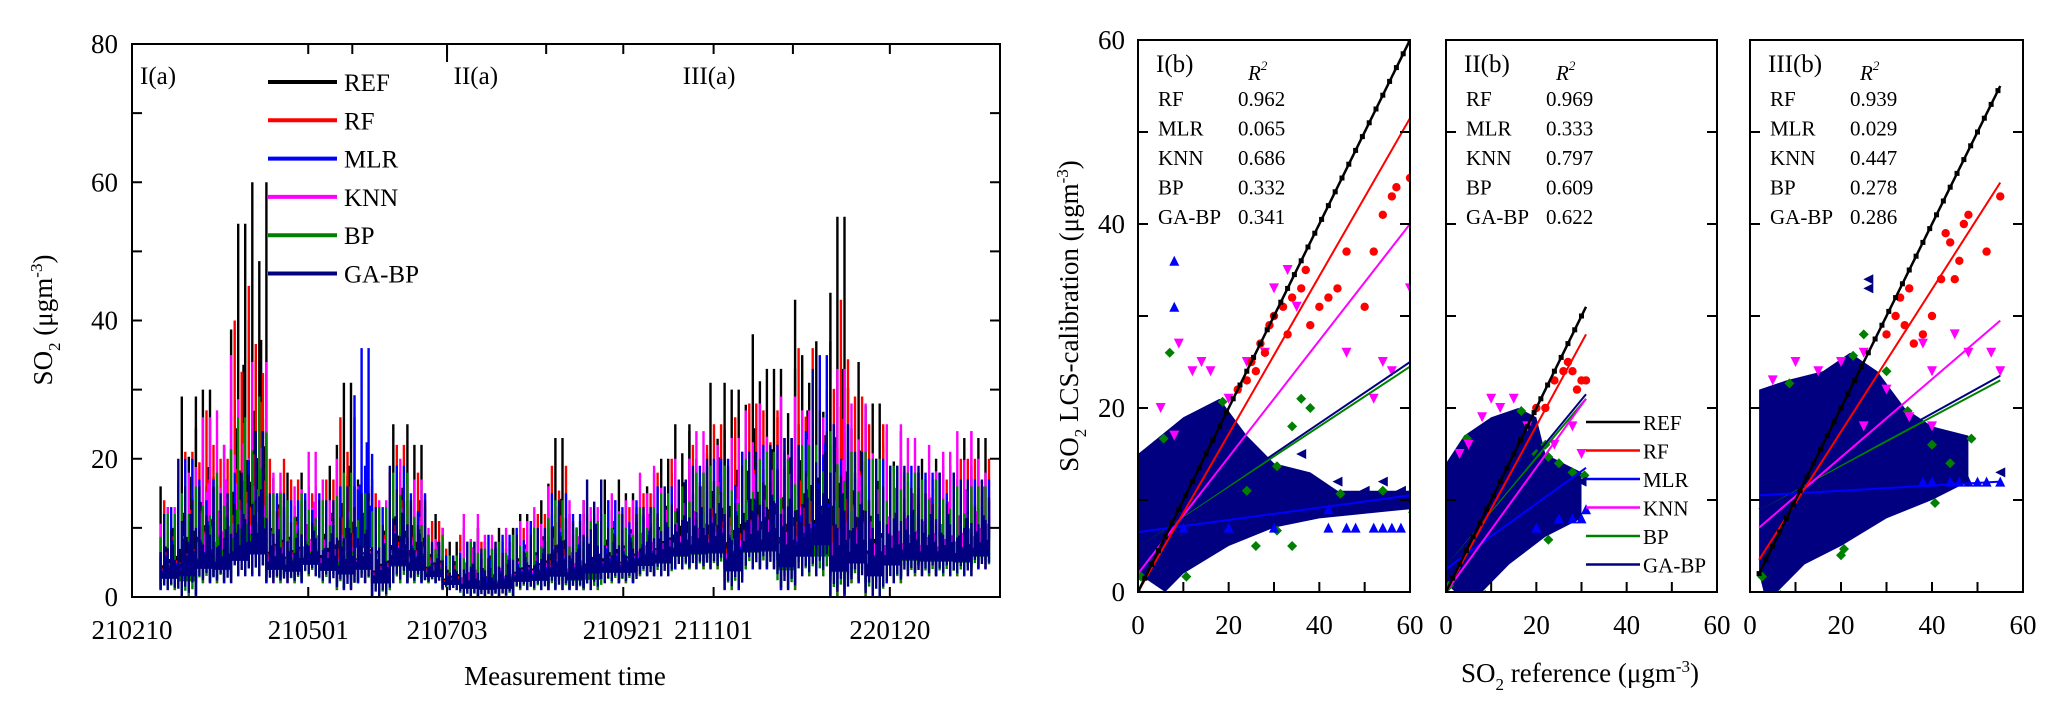 This screenshot has width=2067, height=705. What do you see at coordinates (447, 630) in the screenshot?
I see `x-tick-label: 210703` at bounding box center [447, 630].